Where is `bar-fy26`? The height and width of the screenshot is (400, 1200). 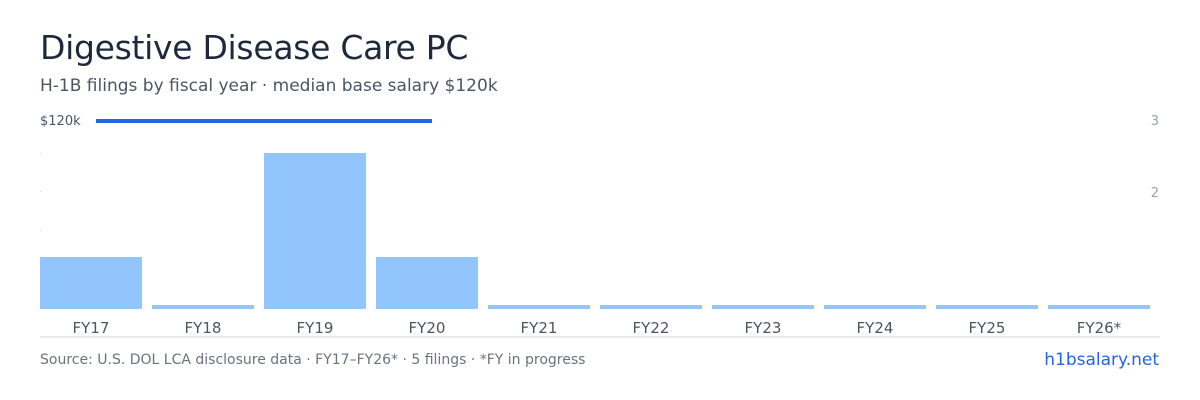 bar-fy26 is located at coordinates (1099, 307).